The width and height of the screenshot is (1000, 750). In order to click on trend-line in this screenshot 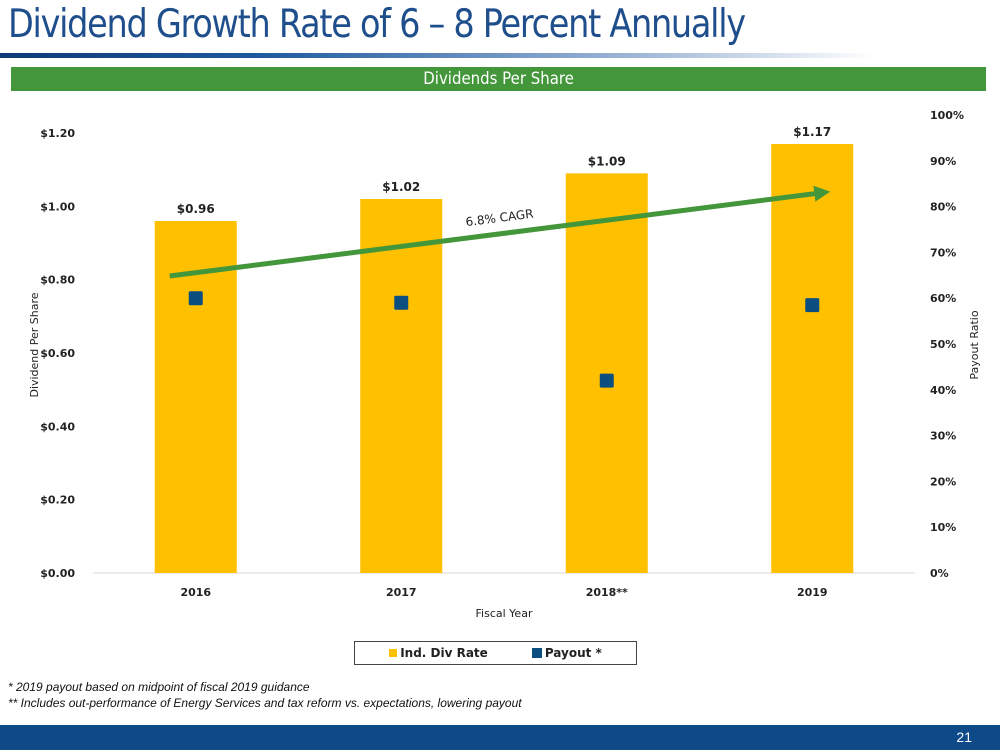, I will do `click(492, 235)`.